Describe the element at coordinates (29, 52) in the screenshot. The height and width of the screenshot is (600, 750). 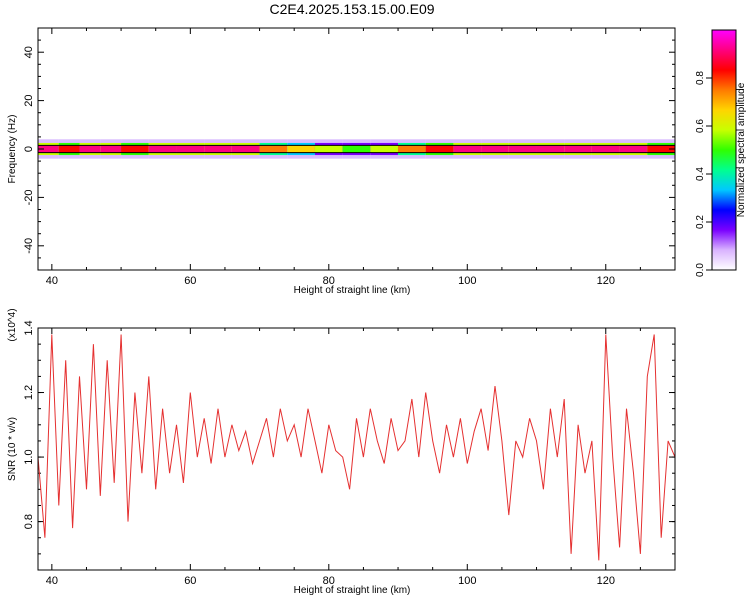
I see `y-tick-label: 40` at that location.